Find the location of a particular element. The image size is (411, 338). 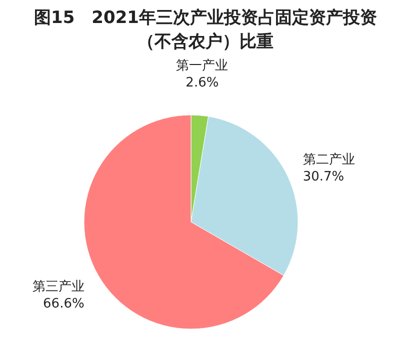

chart-title: 图15 2021年三次产业投资占固定资产投资（不含农户）比重 is located at coordinates (205, 30).